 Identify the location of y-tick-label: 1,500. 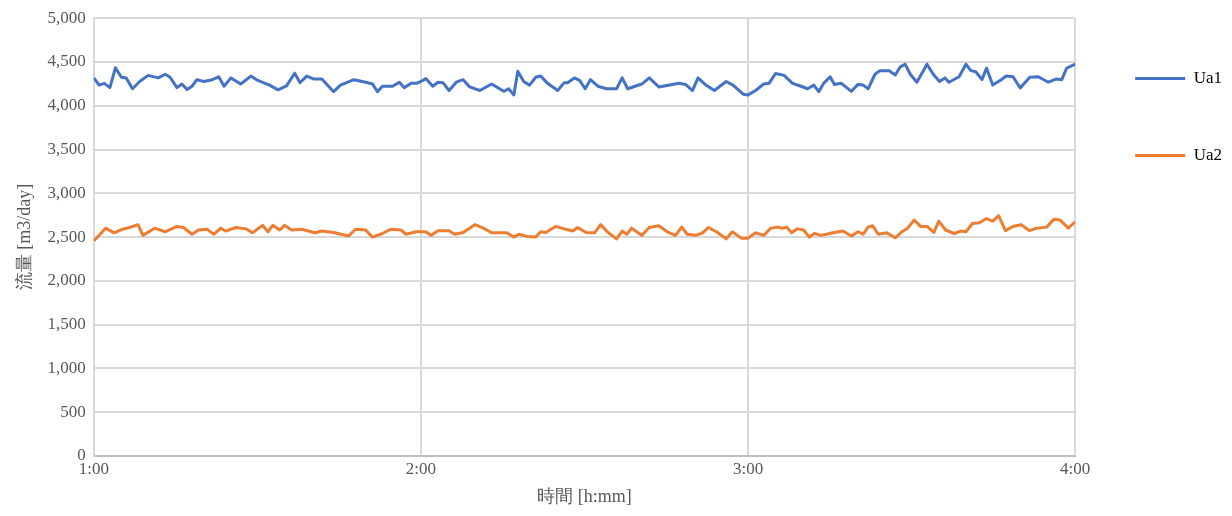
(66, 324).